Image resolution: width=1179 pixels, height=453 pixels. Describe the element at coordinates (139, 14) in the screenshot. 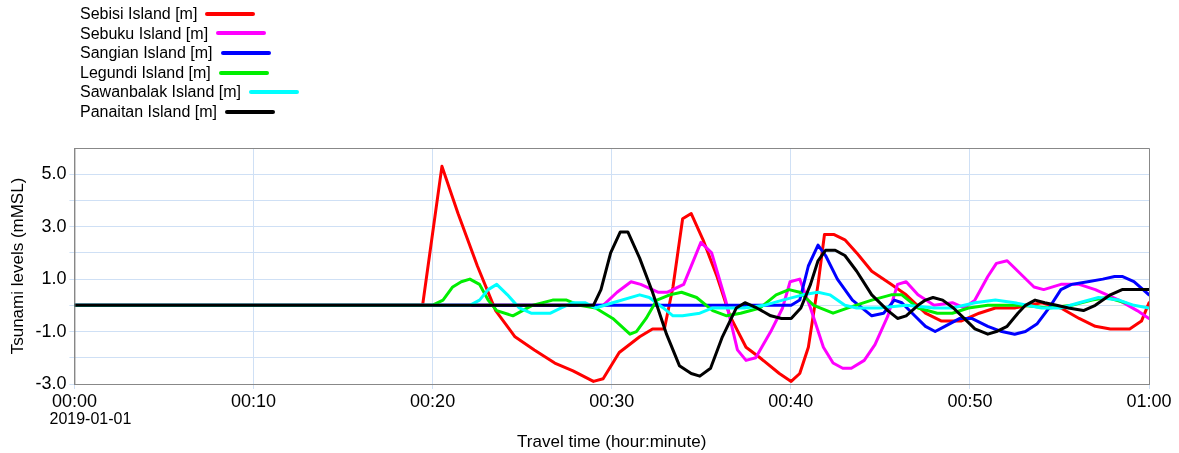

I see `legend-label: Sebisi Island [m]` at that location.